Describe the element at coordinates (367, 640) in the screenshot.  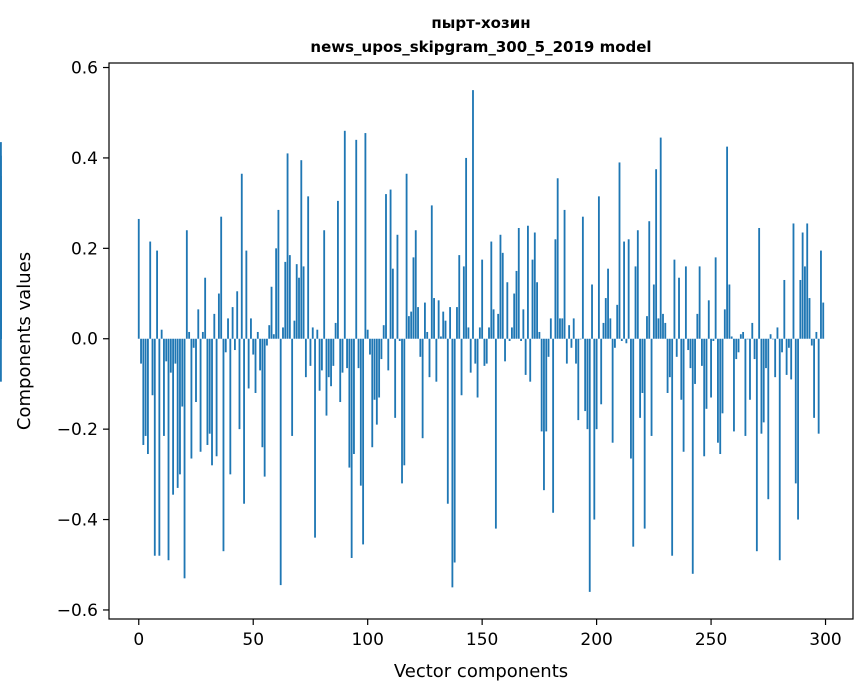
I see `x-tick-label: 100` at that location.